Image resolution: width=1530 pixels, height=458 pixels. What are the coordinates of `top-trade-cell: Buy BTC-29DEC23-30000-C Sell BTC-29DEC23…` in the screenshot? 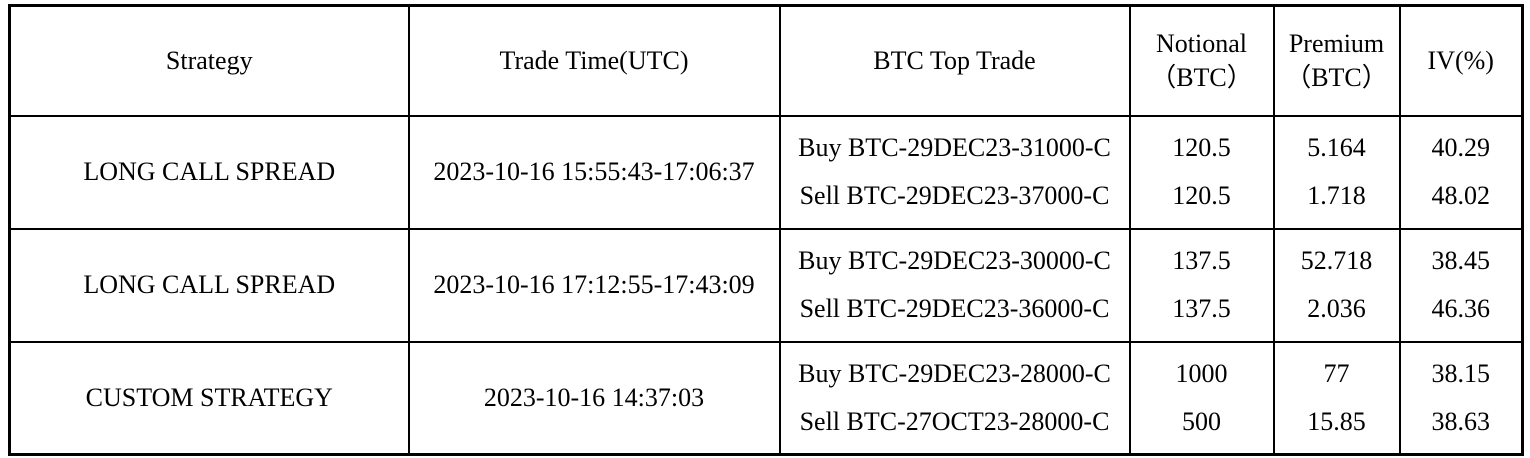 It's located at (954, 285).